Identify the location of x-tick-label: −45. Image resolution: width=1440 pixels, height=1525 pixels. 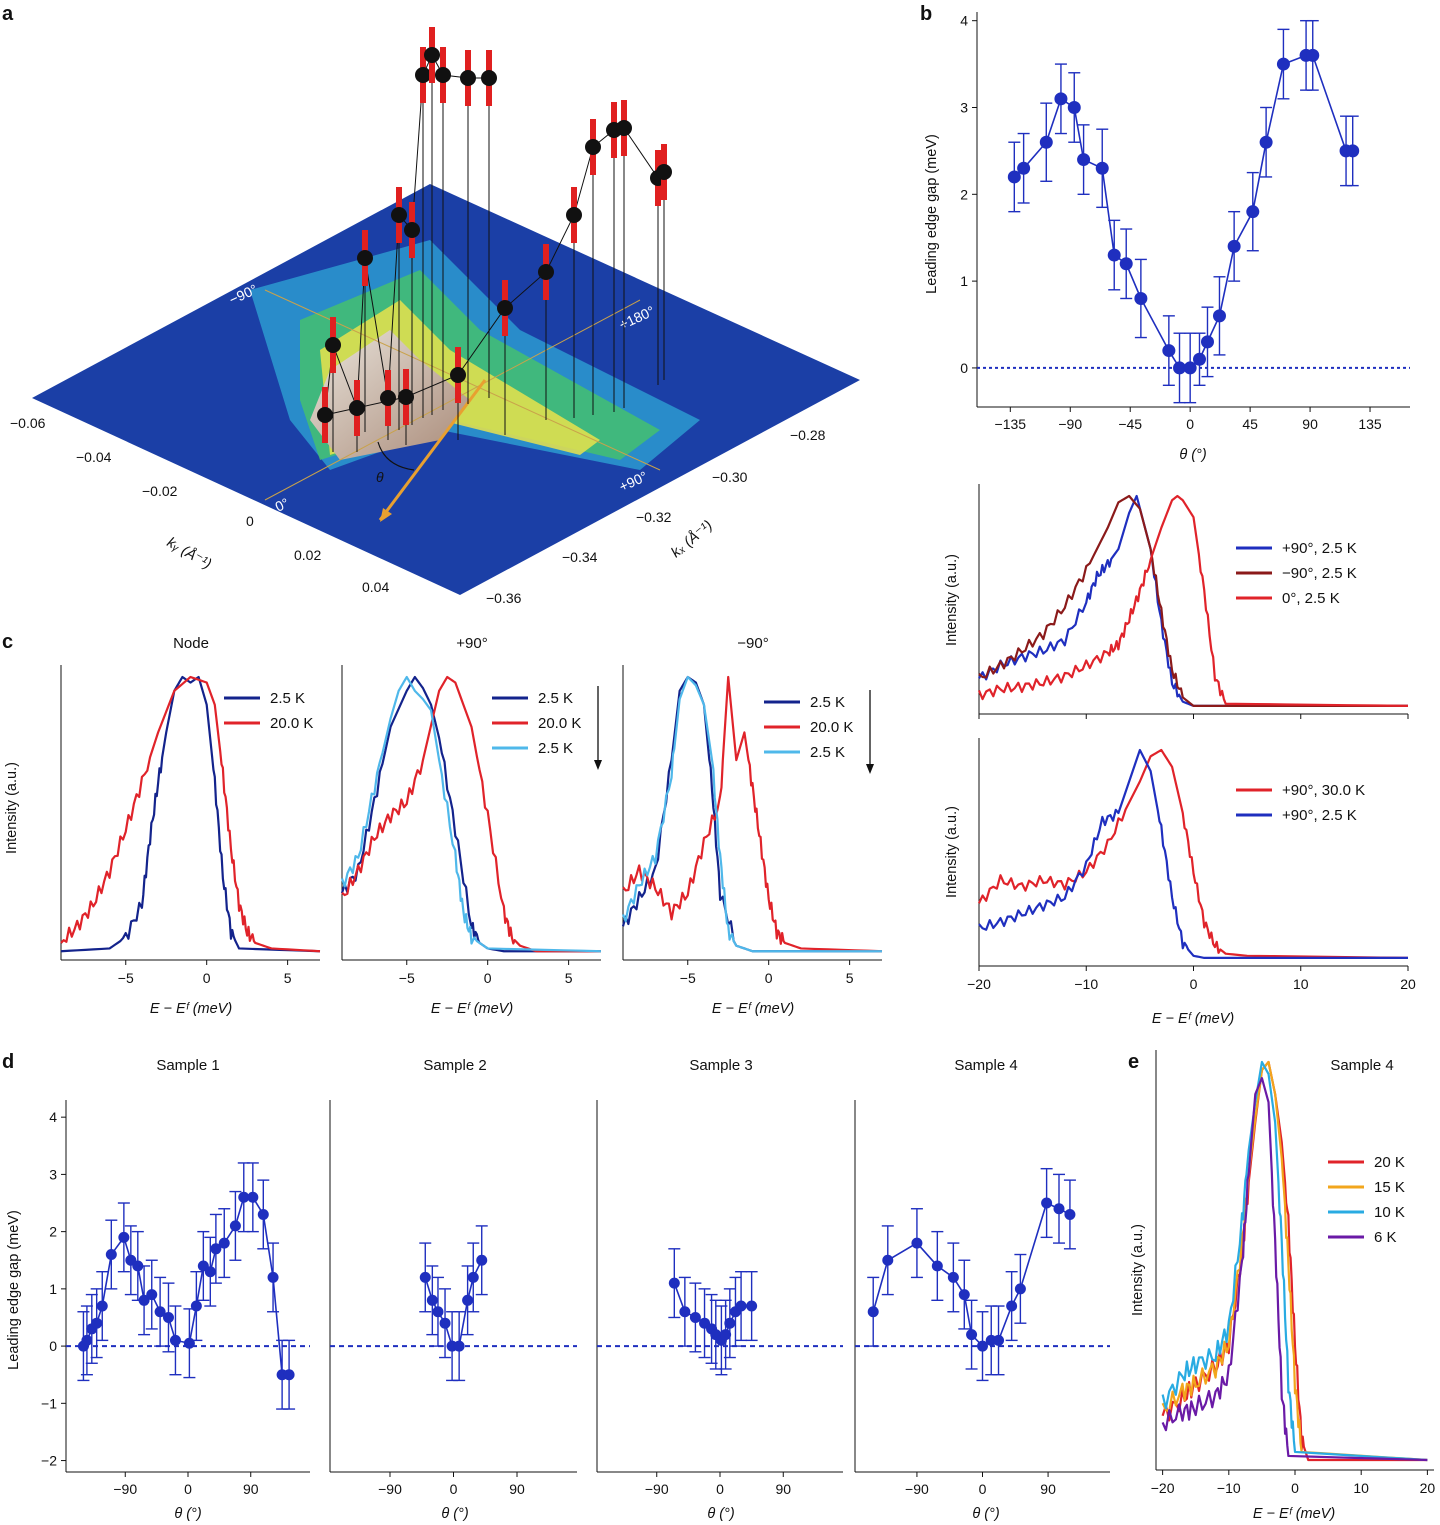
(1130, 424).